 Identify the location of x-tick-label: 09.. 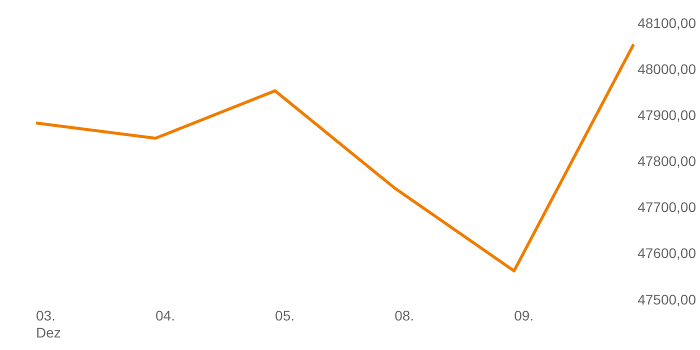
(524, 316).